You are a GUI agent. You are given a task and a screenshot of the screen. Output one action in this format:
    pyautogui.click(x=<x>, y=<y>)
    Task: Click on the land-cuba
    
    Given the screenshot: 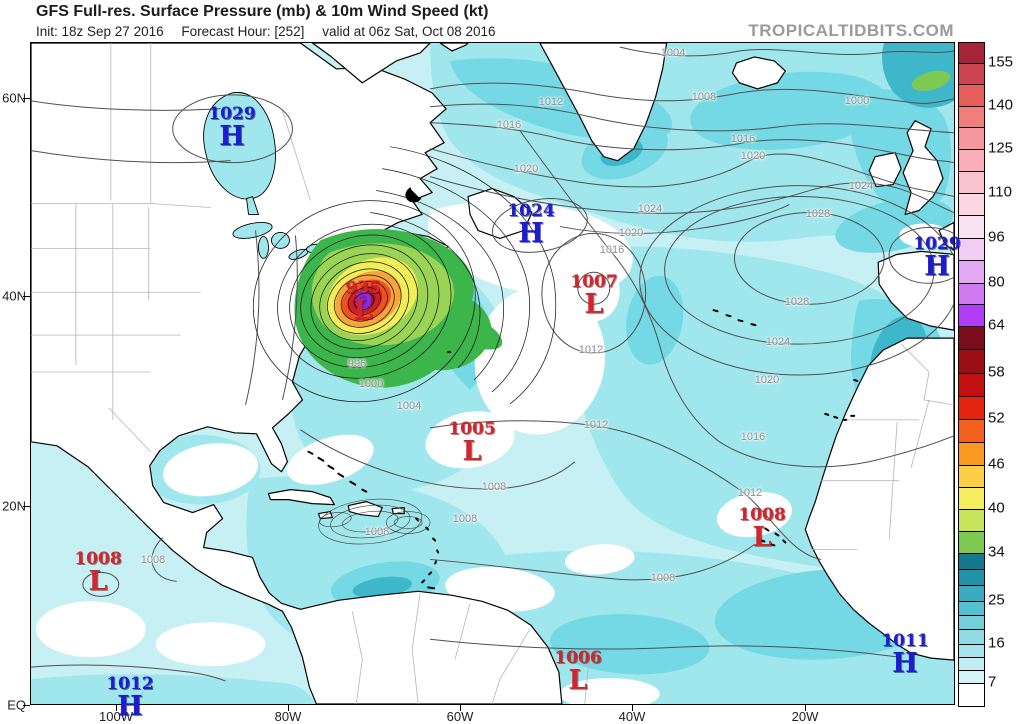 What is the action you would take?
    pyautogui.click(x=301, y=497)
    